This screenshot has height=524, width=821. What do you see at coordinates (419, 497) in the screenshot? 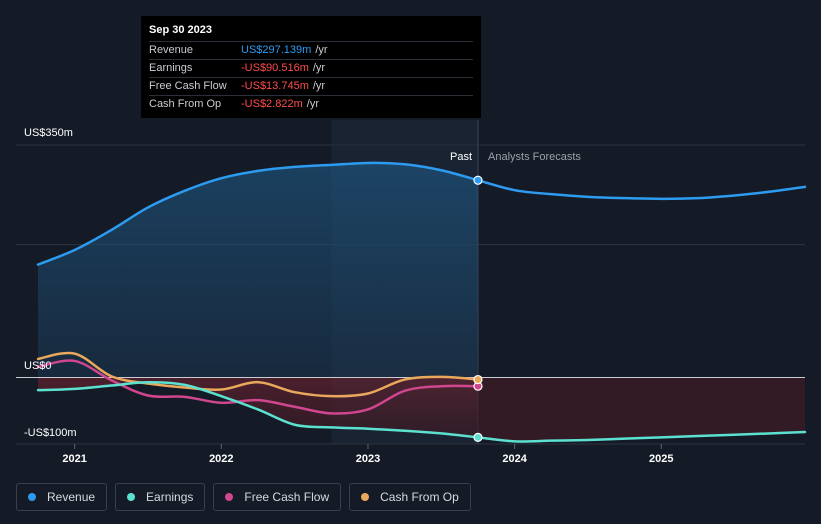
I see `legend-label: Cash From Op` at bounding box center [419, 497].